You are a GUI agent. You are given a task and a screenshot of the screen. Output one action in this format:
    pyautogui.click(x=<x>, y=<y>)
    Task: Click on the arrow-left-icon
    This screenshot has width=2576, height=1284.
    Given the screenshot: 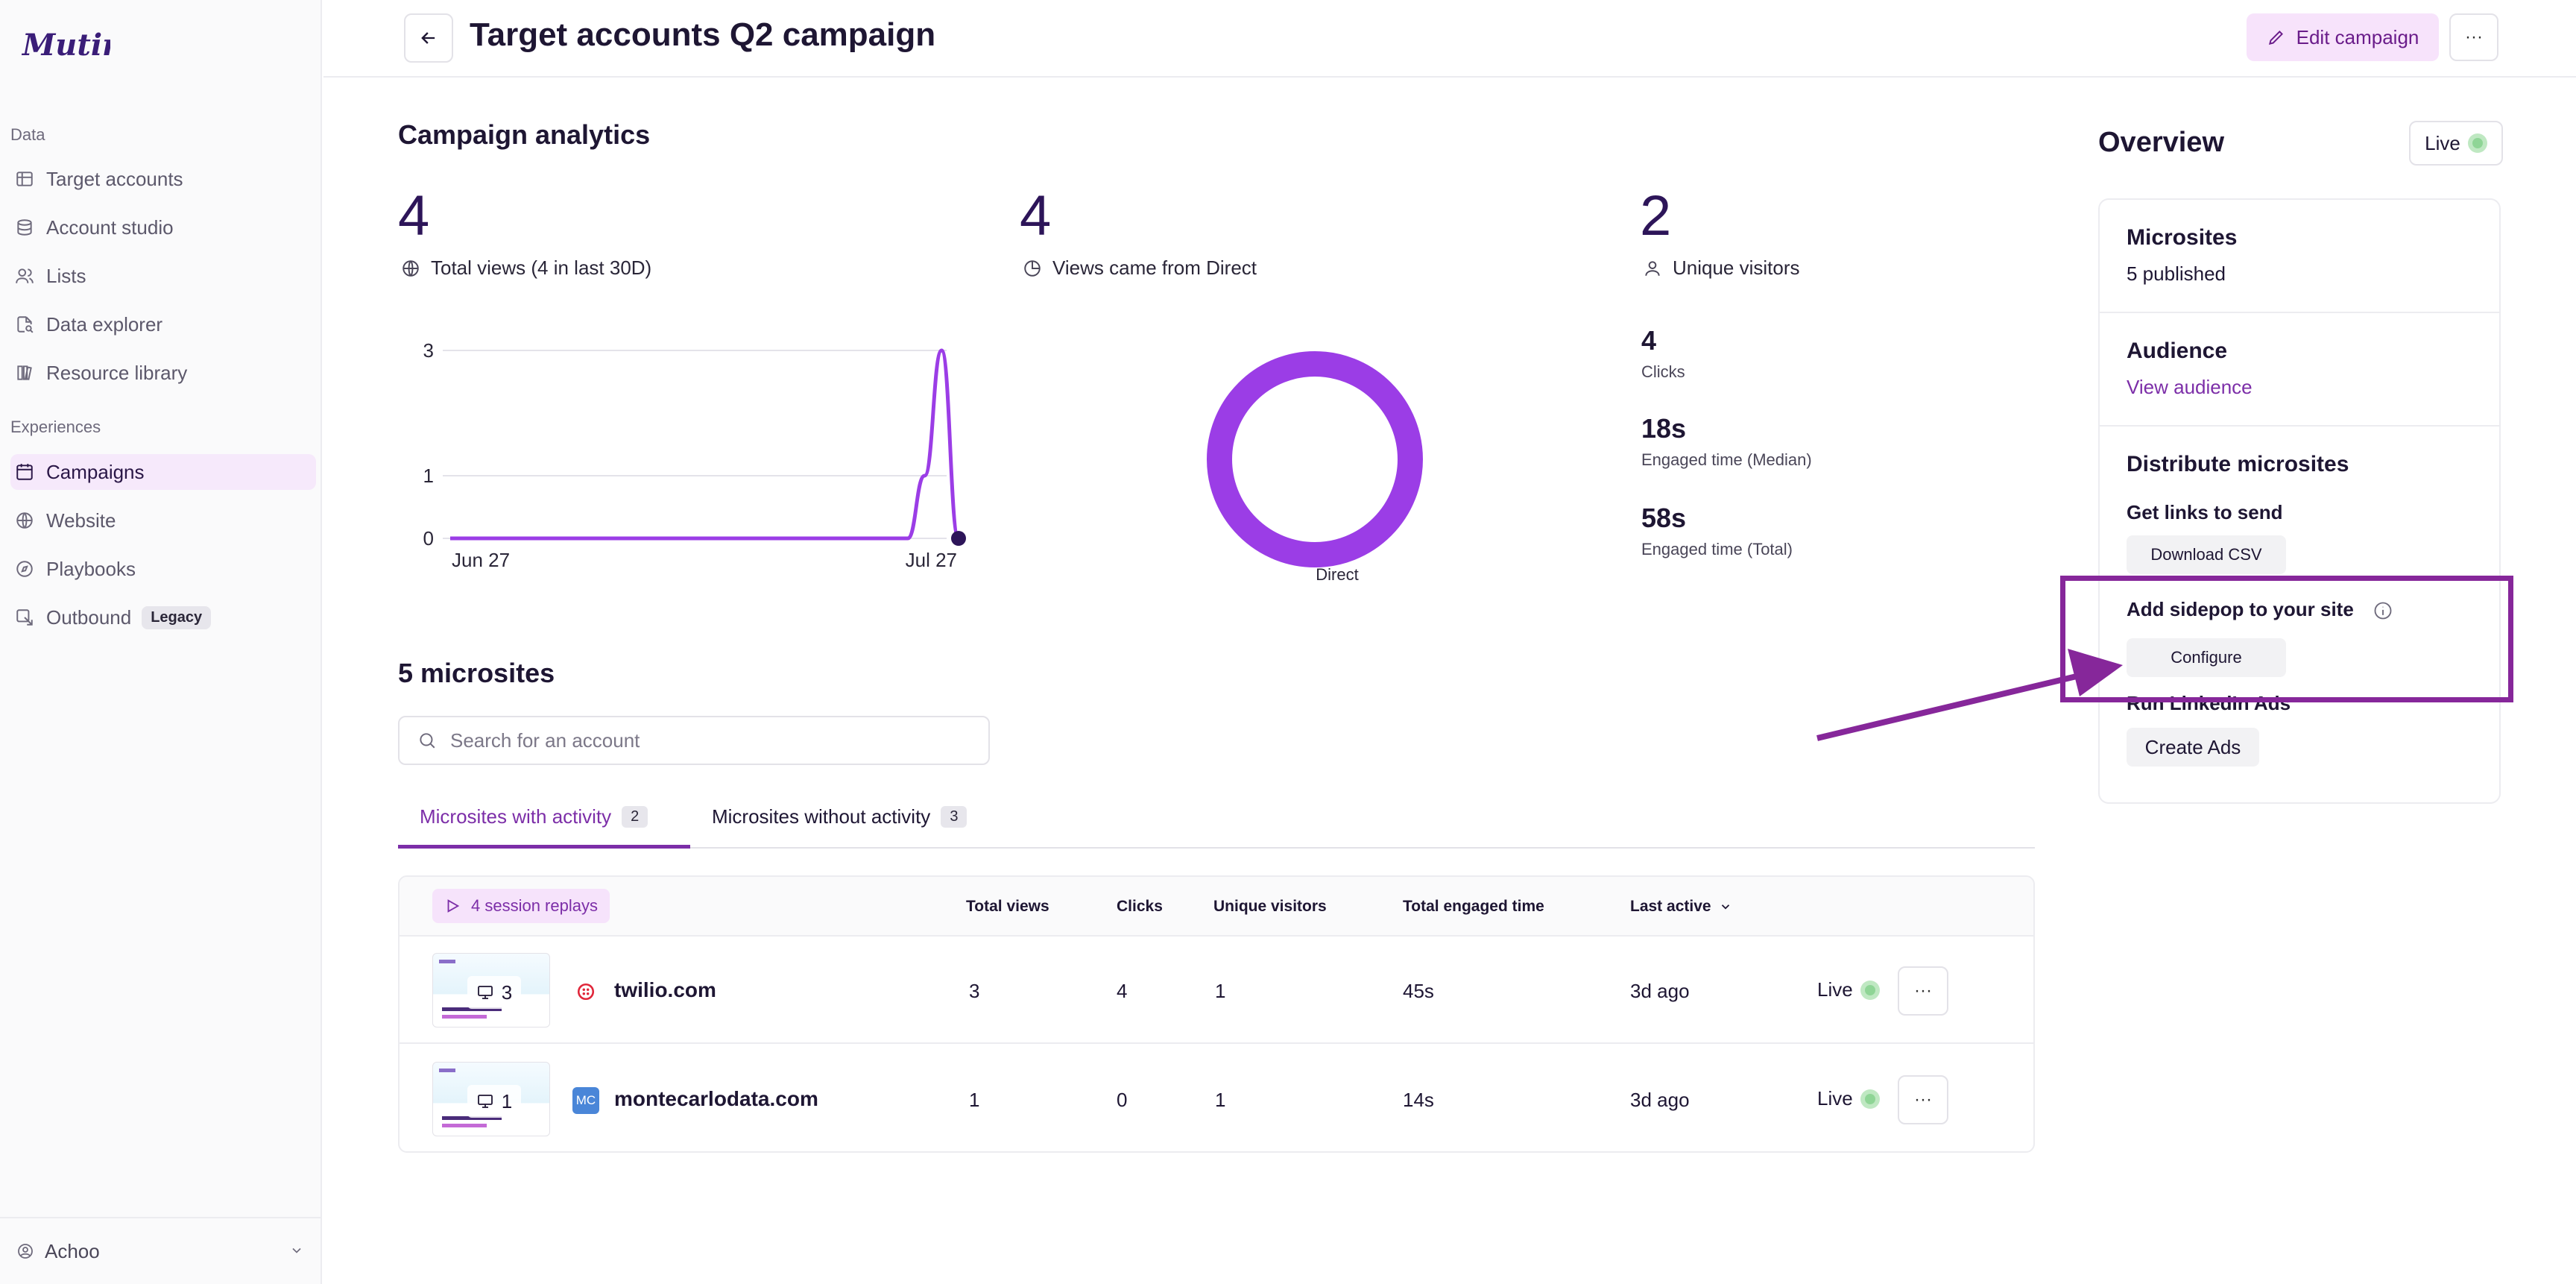 What is the action you would take?
    pyautogui.click(x=428, y=38)
    